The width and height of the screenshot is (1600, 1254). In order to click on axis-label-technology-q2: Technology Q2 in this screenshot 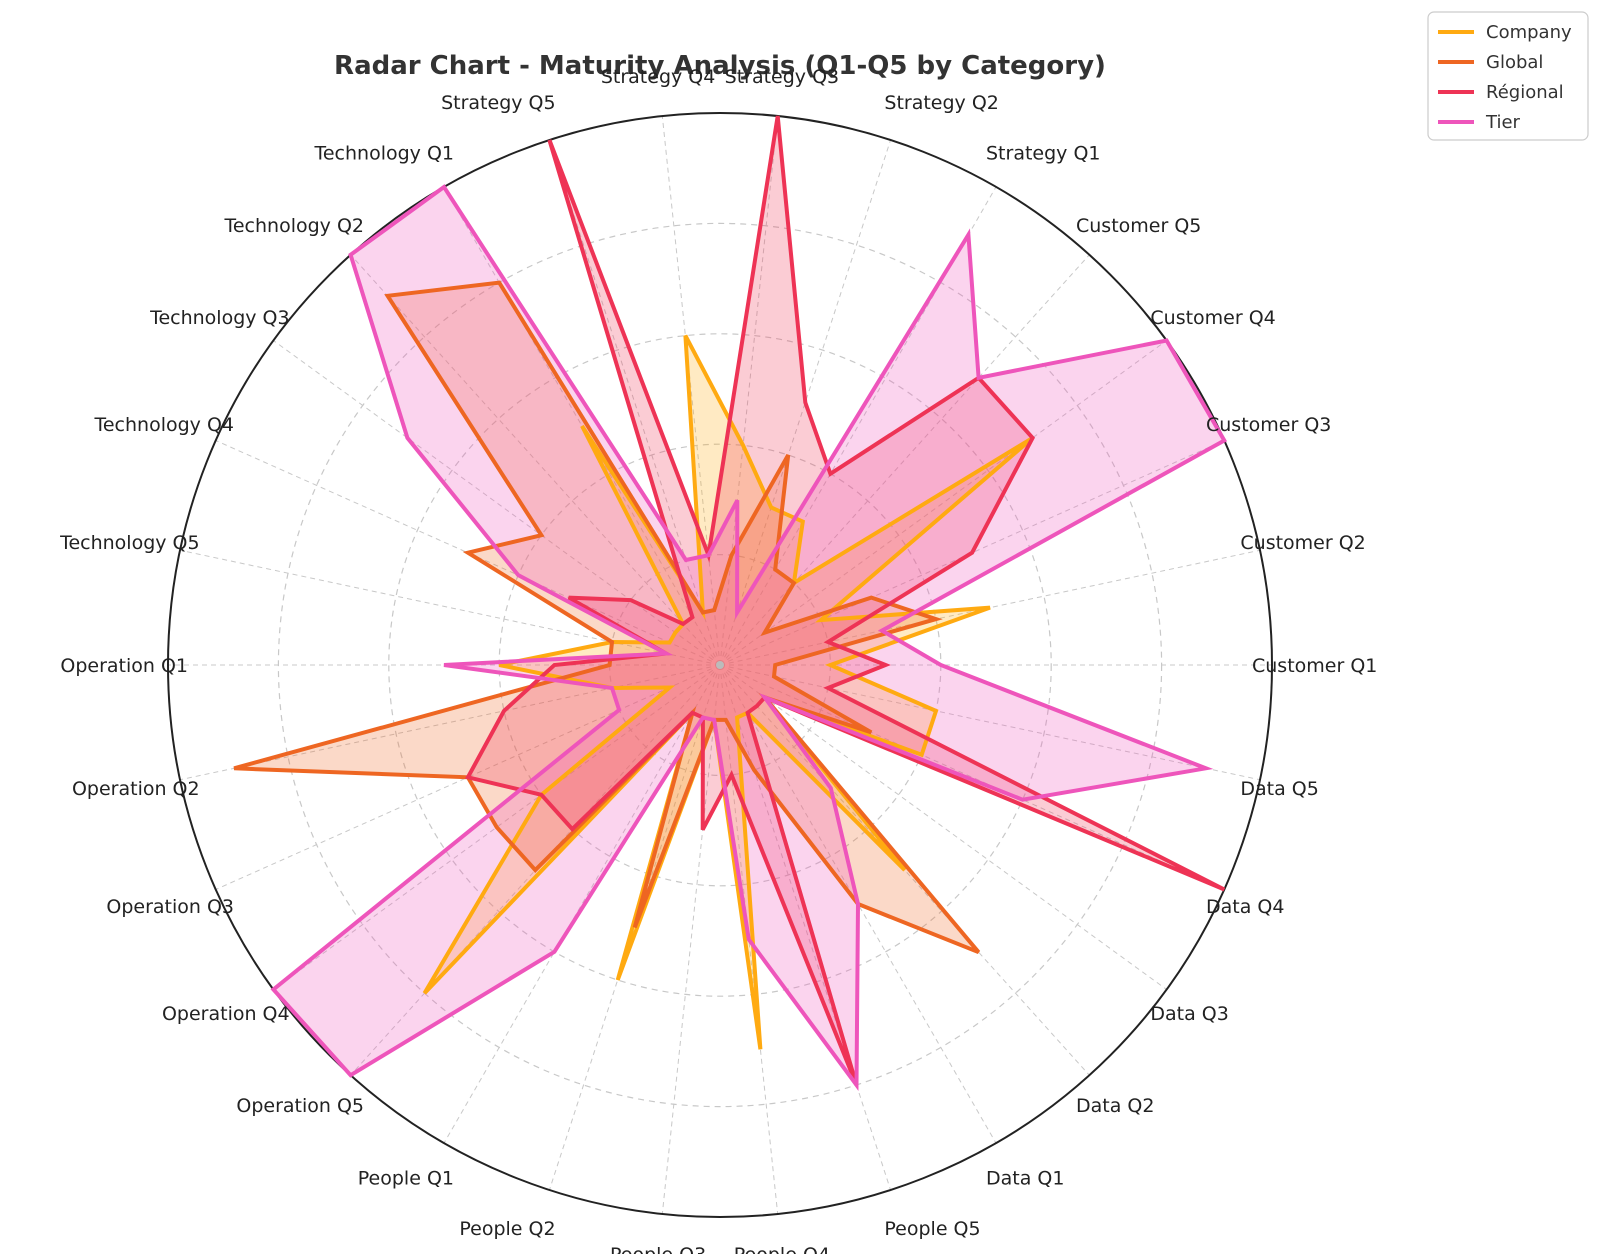, I will do `click(293, 226)`.